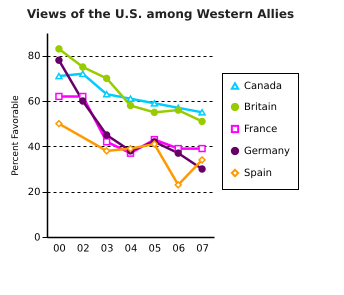 This screenshot has width=344, height=295. Describe the element at coordinates (261, 129) in the screenshot. I see `legend-label: France` at that location.